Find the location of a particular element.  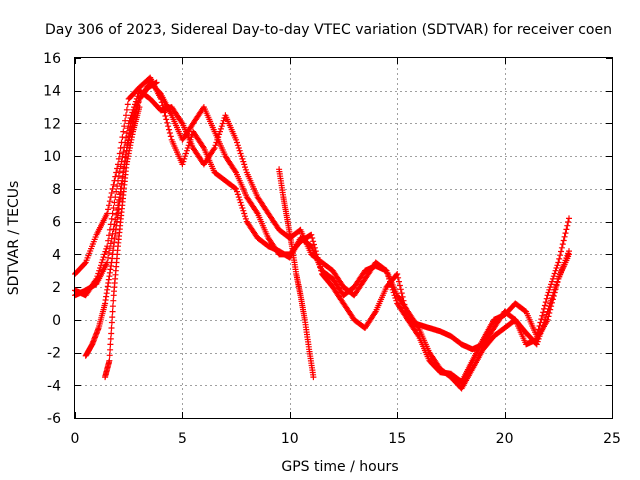

x-tick-label: 25 is located at coordinates (612, 439).